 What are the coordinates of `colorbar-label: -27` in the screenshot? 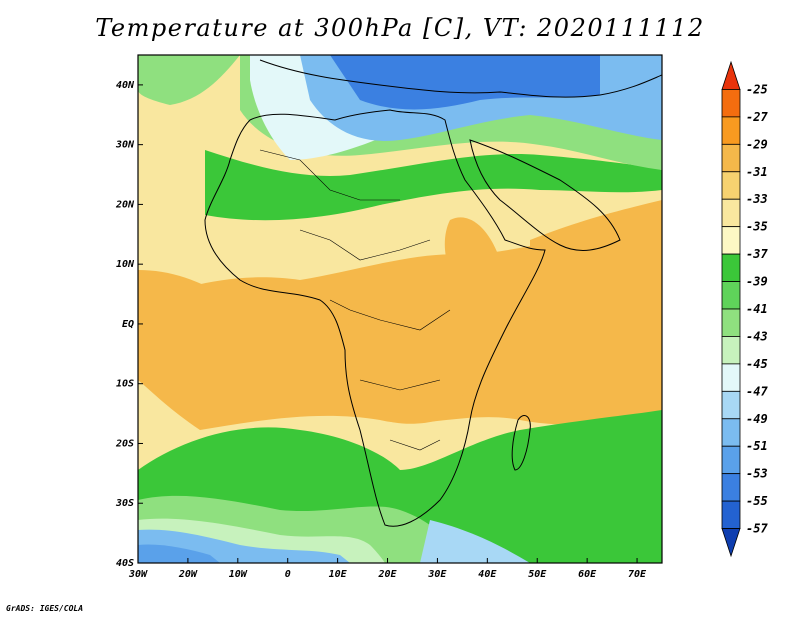 It's located at (757, 117).